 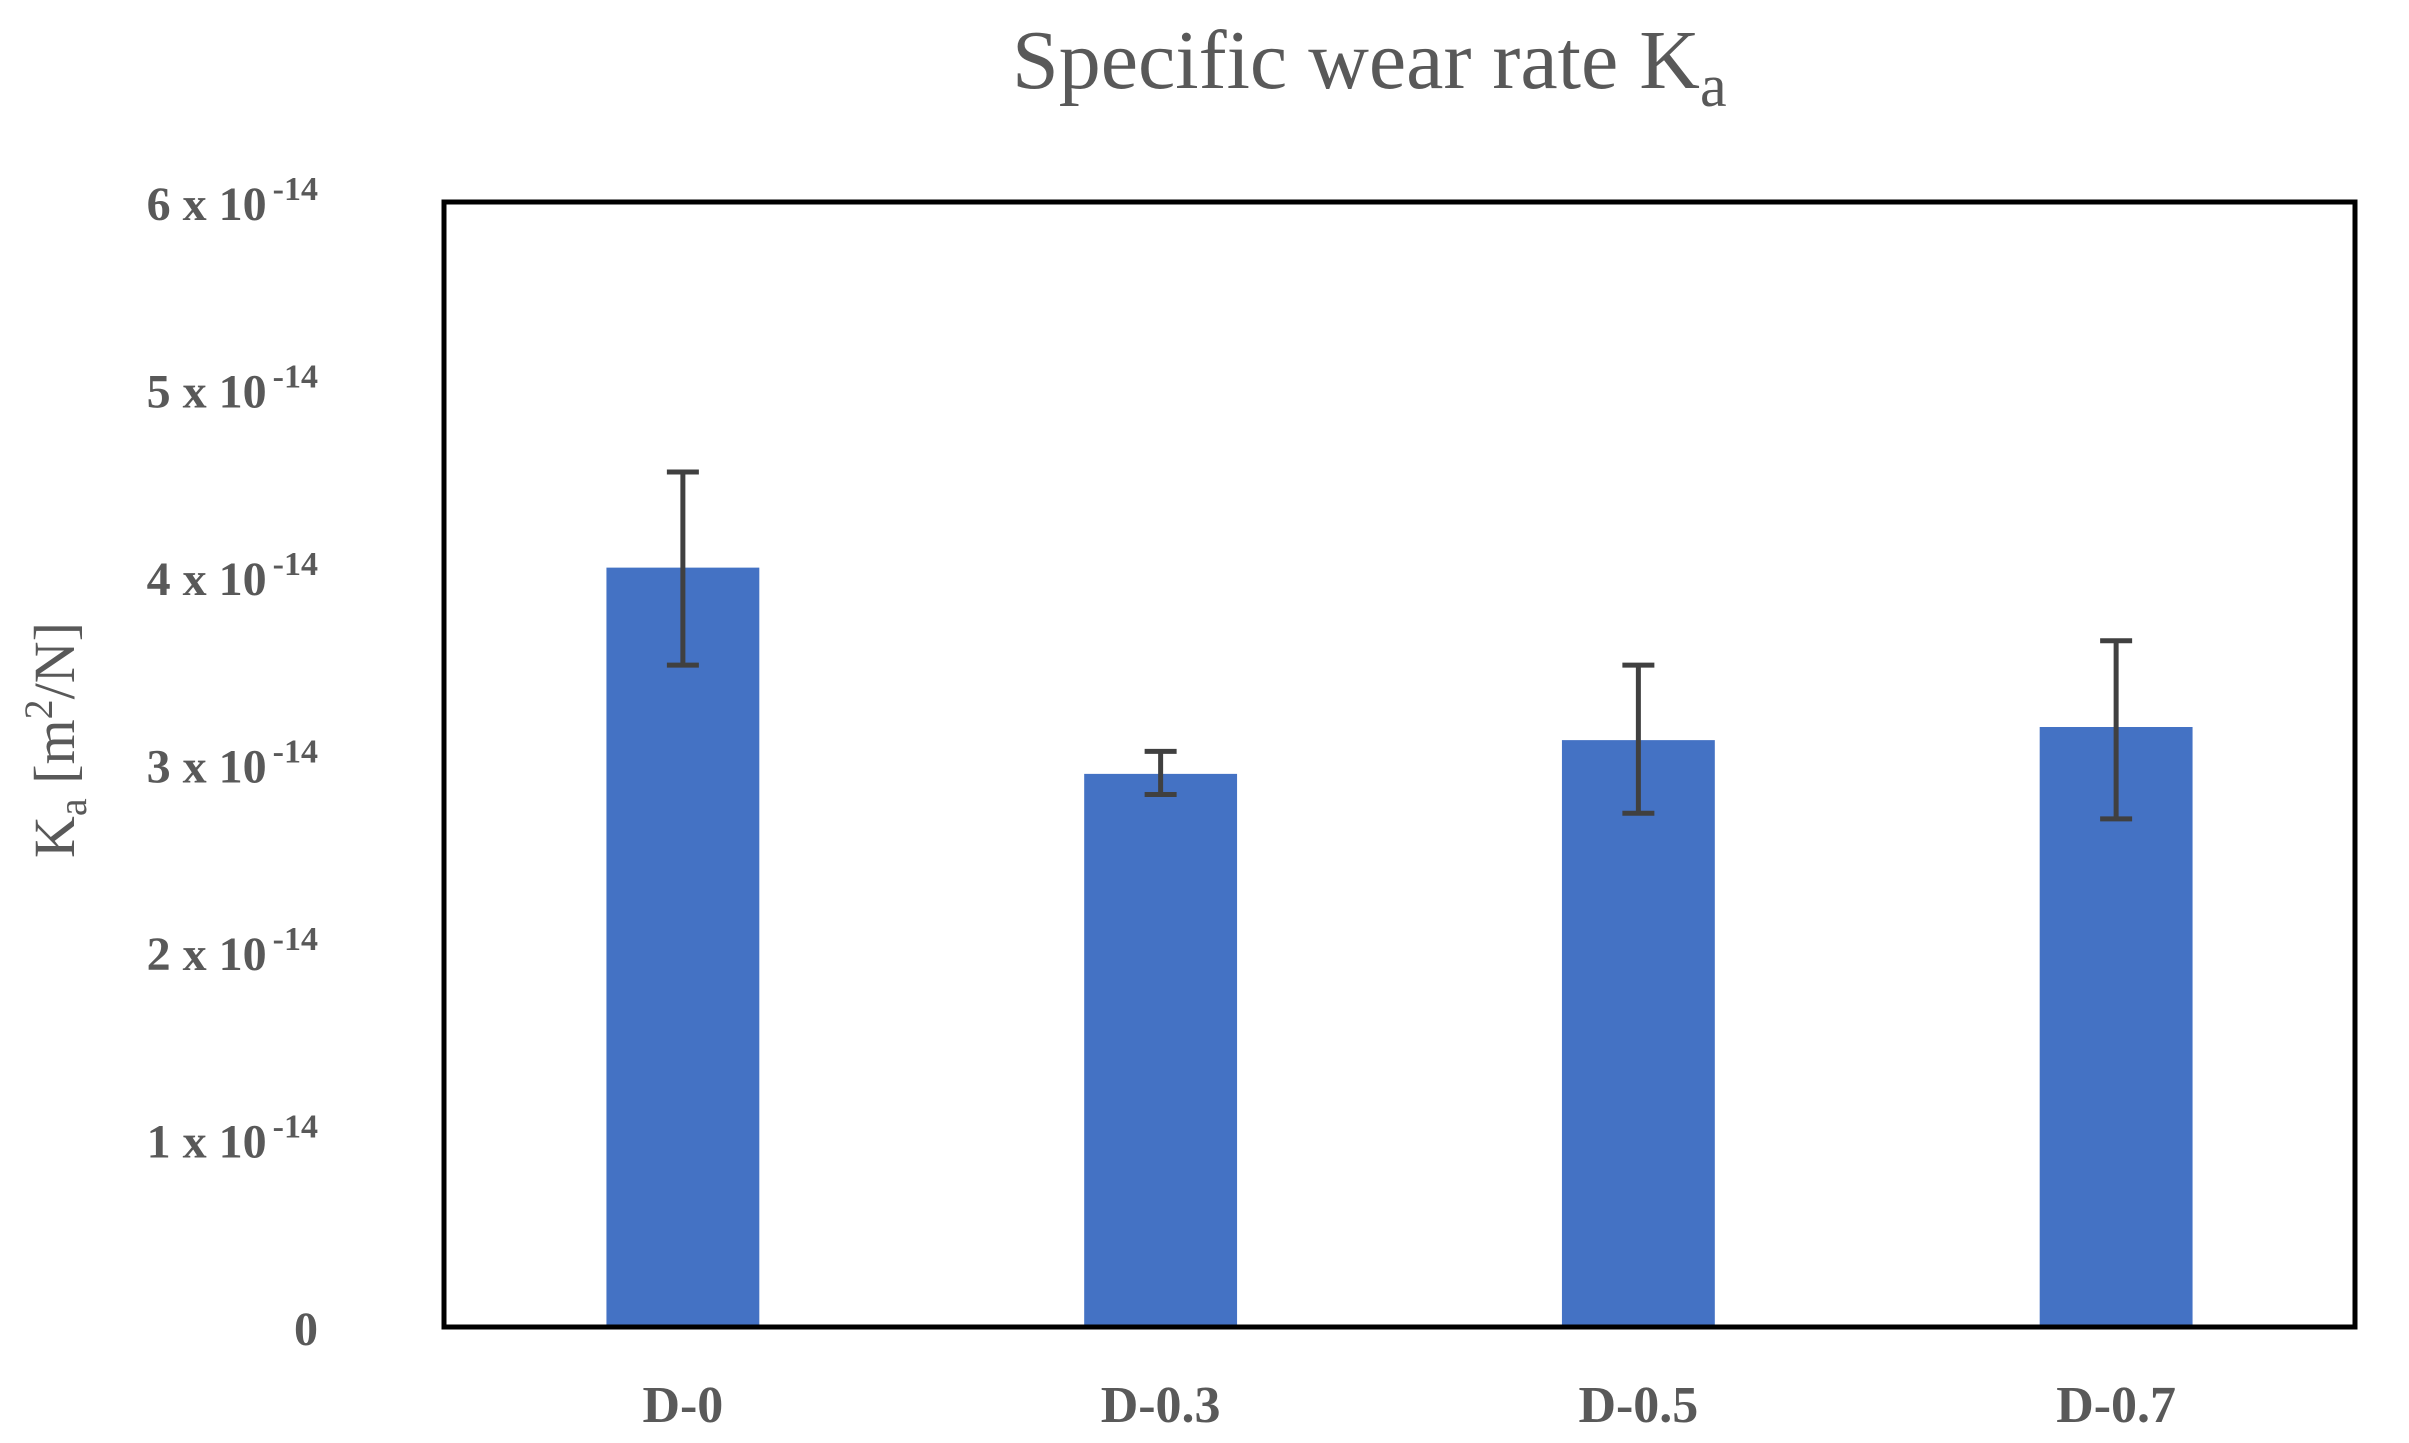 What do you see at coordinates (1638, 739) in the screenshot?
I see `error-bar-D-0.5` at bounding box center [1638, 739].